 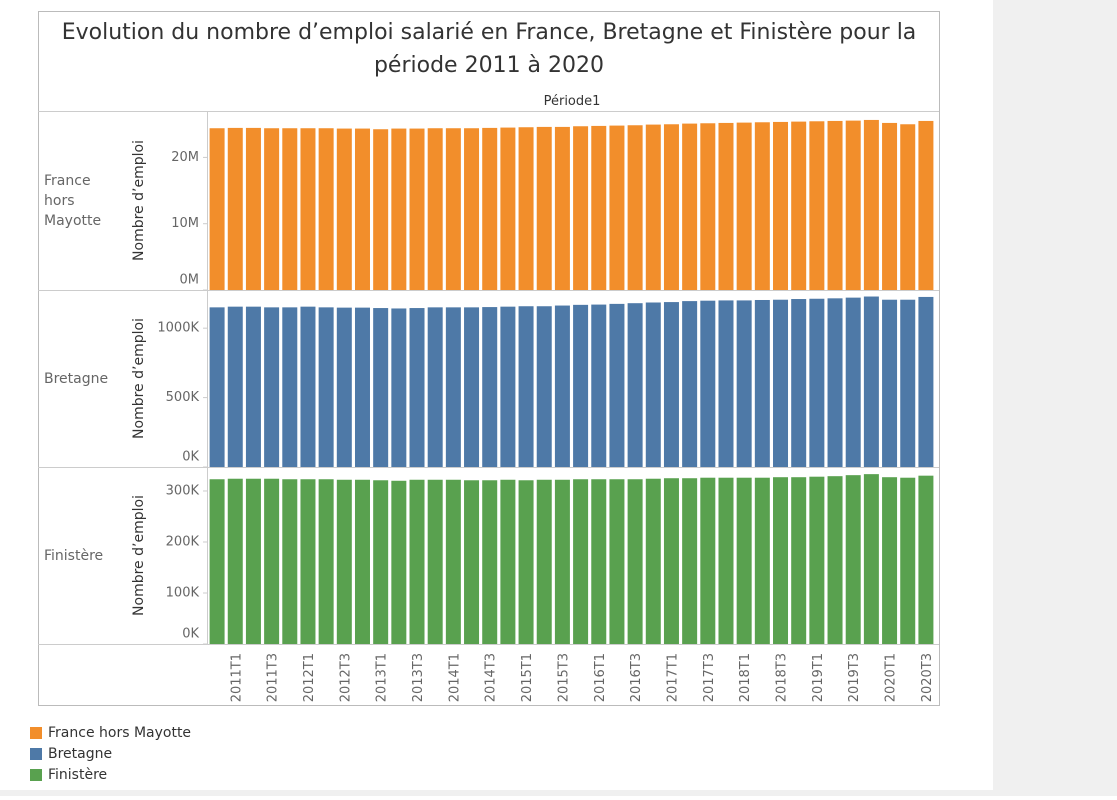 I want to click on bottom-strip, so click(x=496, y=793).